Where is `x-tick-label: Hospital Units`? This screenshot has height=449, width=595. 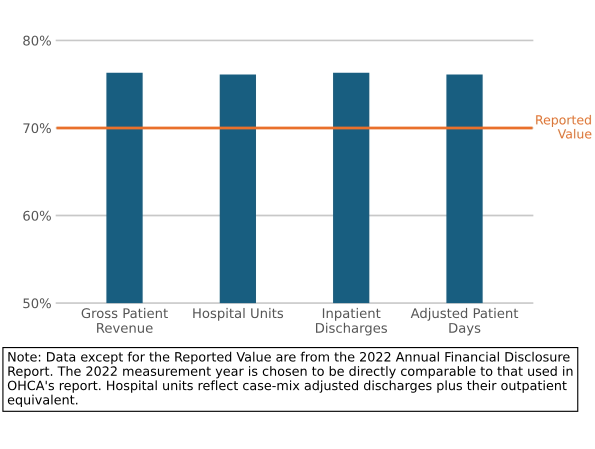 x-tick-label: Hospital Units is located at coordinates (238, 314).